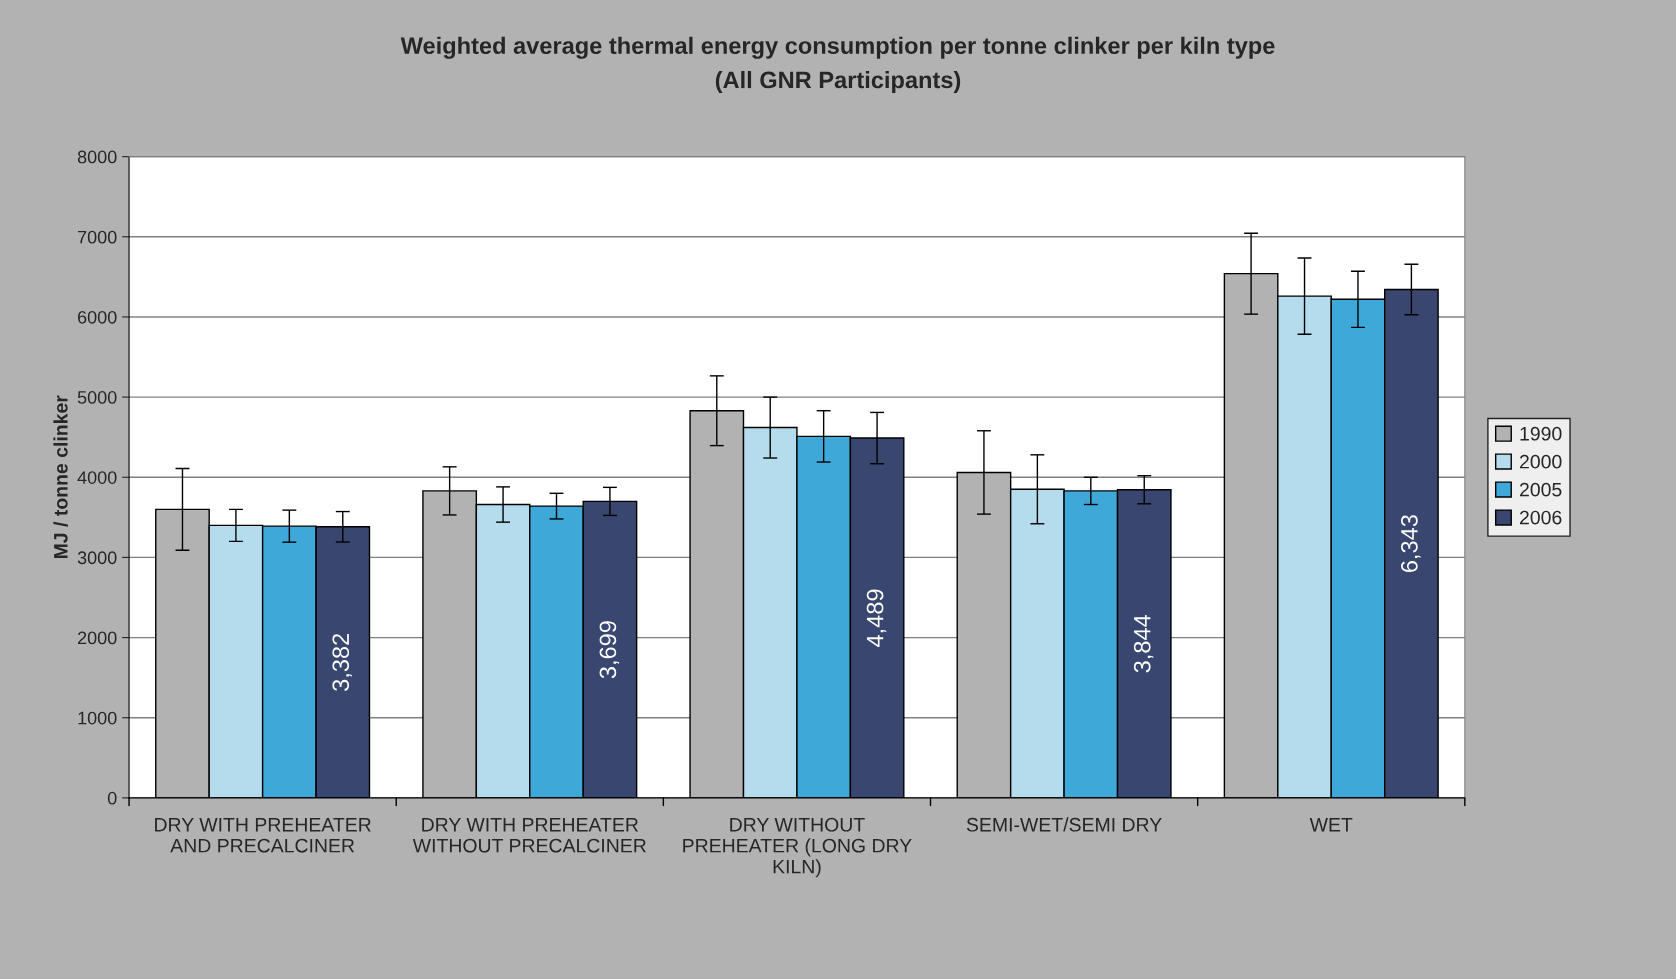 The width and height of the screenshot is (1676, 979). What do you see at coordinates (97, 237) in the screenshot?
I see `y-tick-label: 7000` at bounding box center [97, 237].